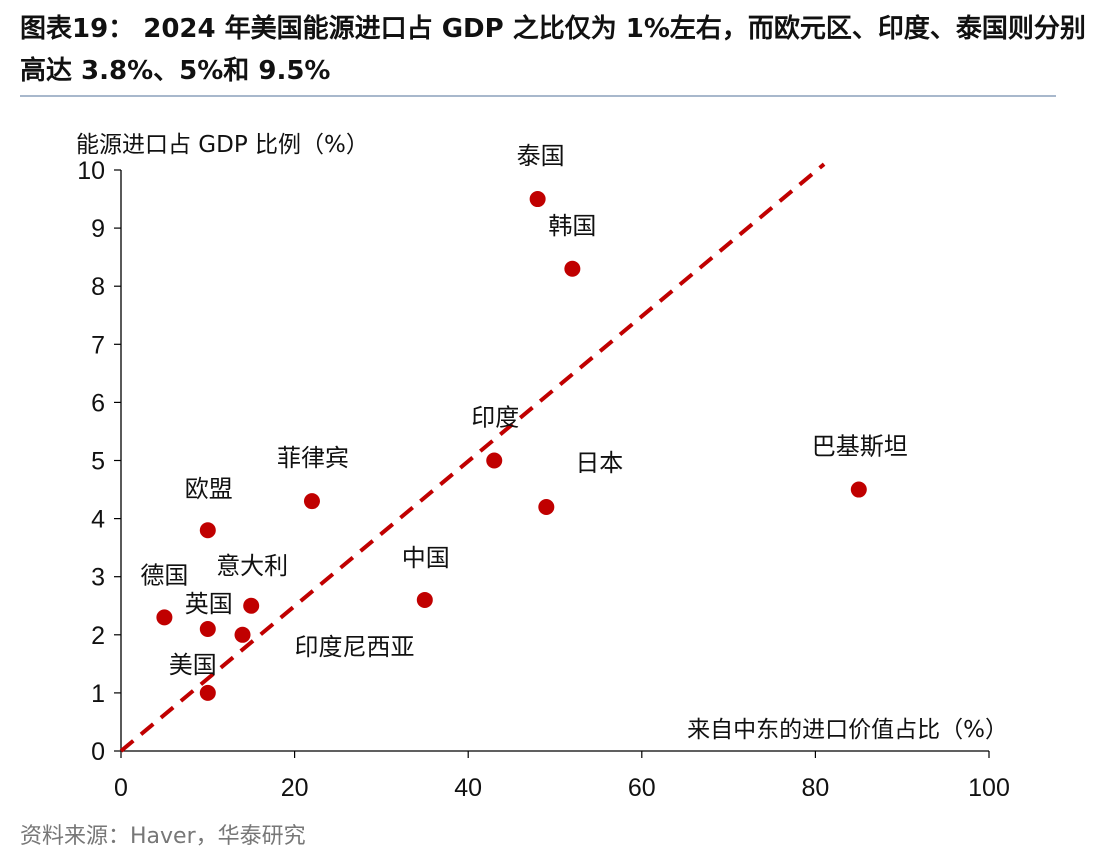 The height and width of the screenshot is (866, 1112). What do you see at coordinates (295, 788) in the screenshot?
I see `x-tick-label: 20` at bounding box center [295, 788].